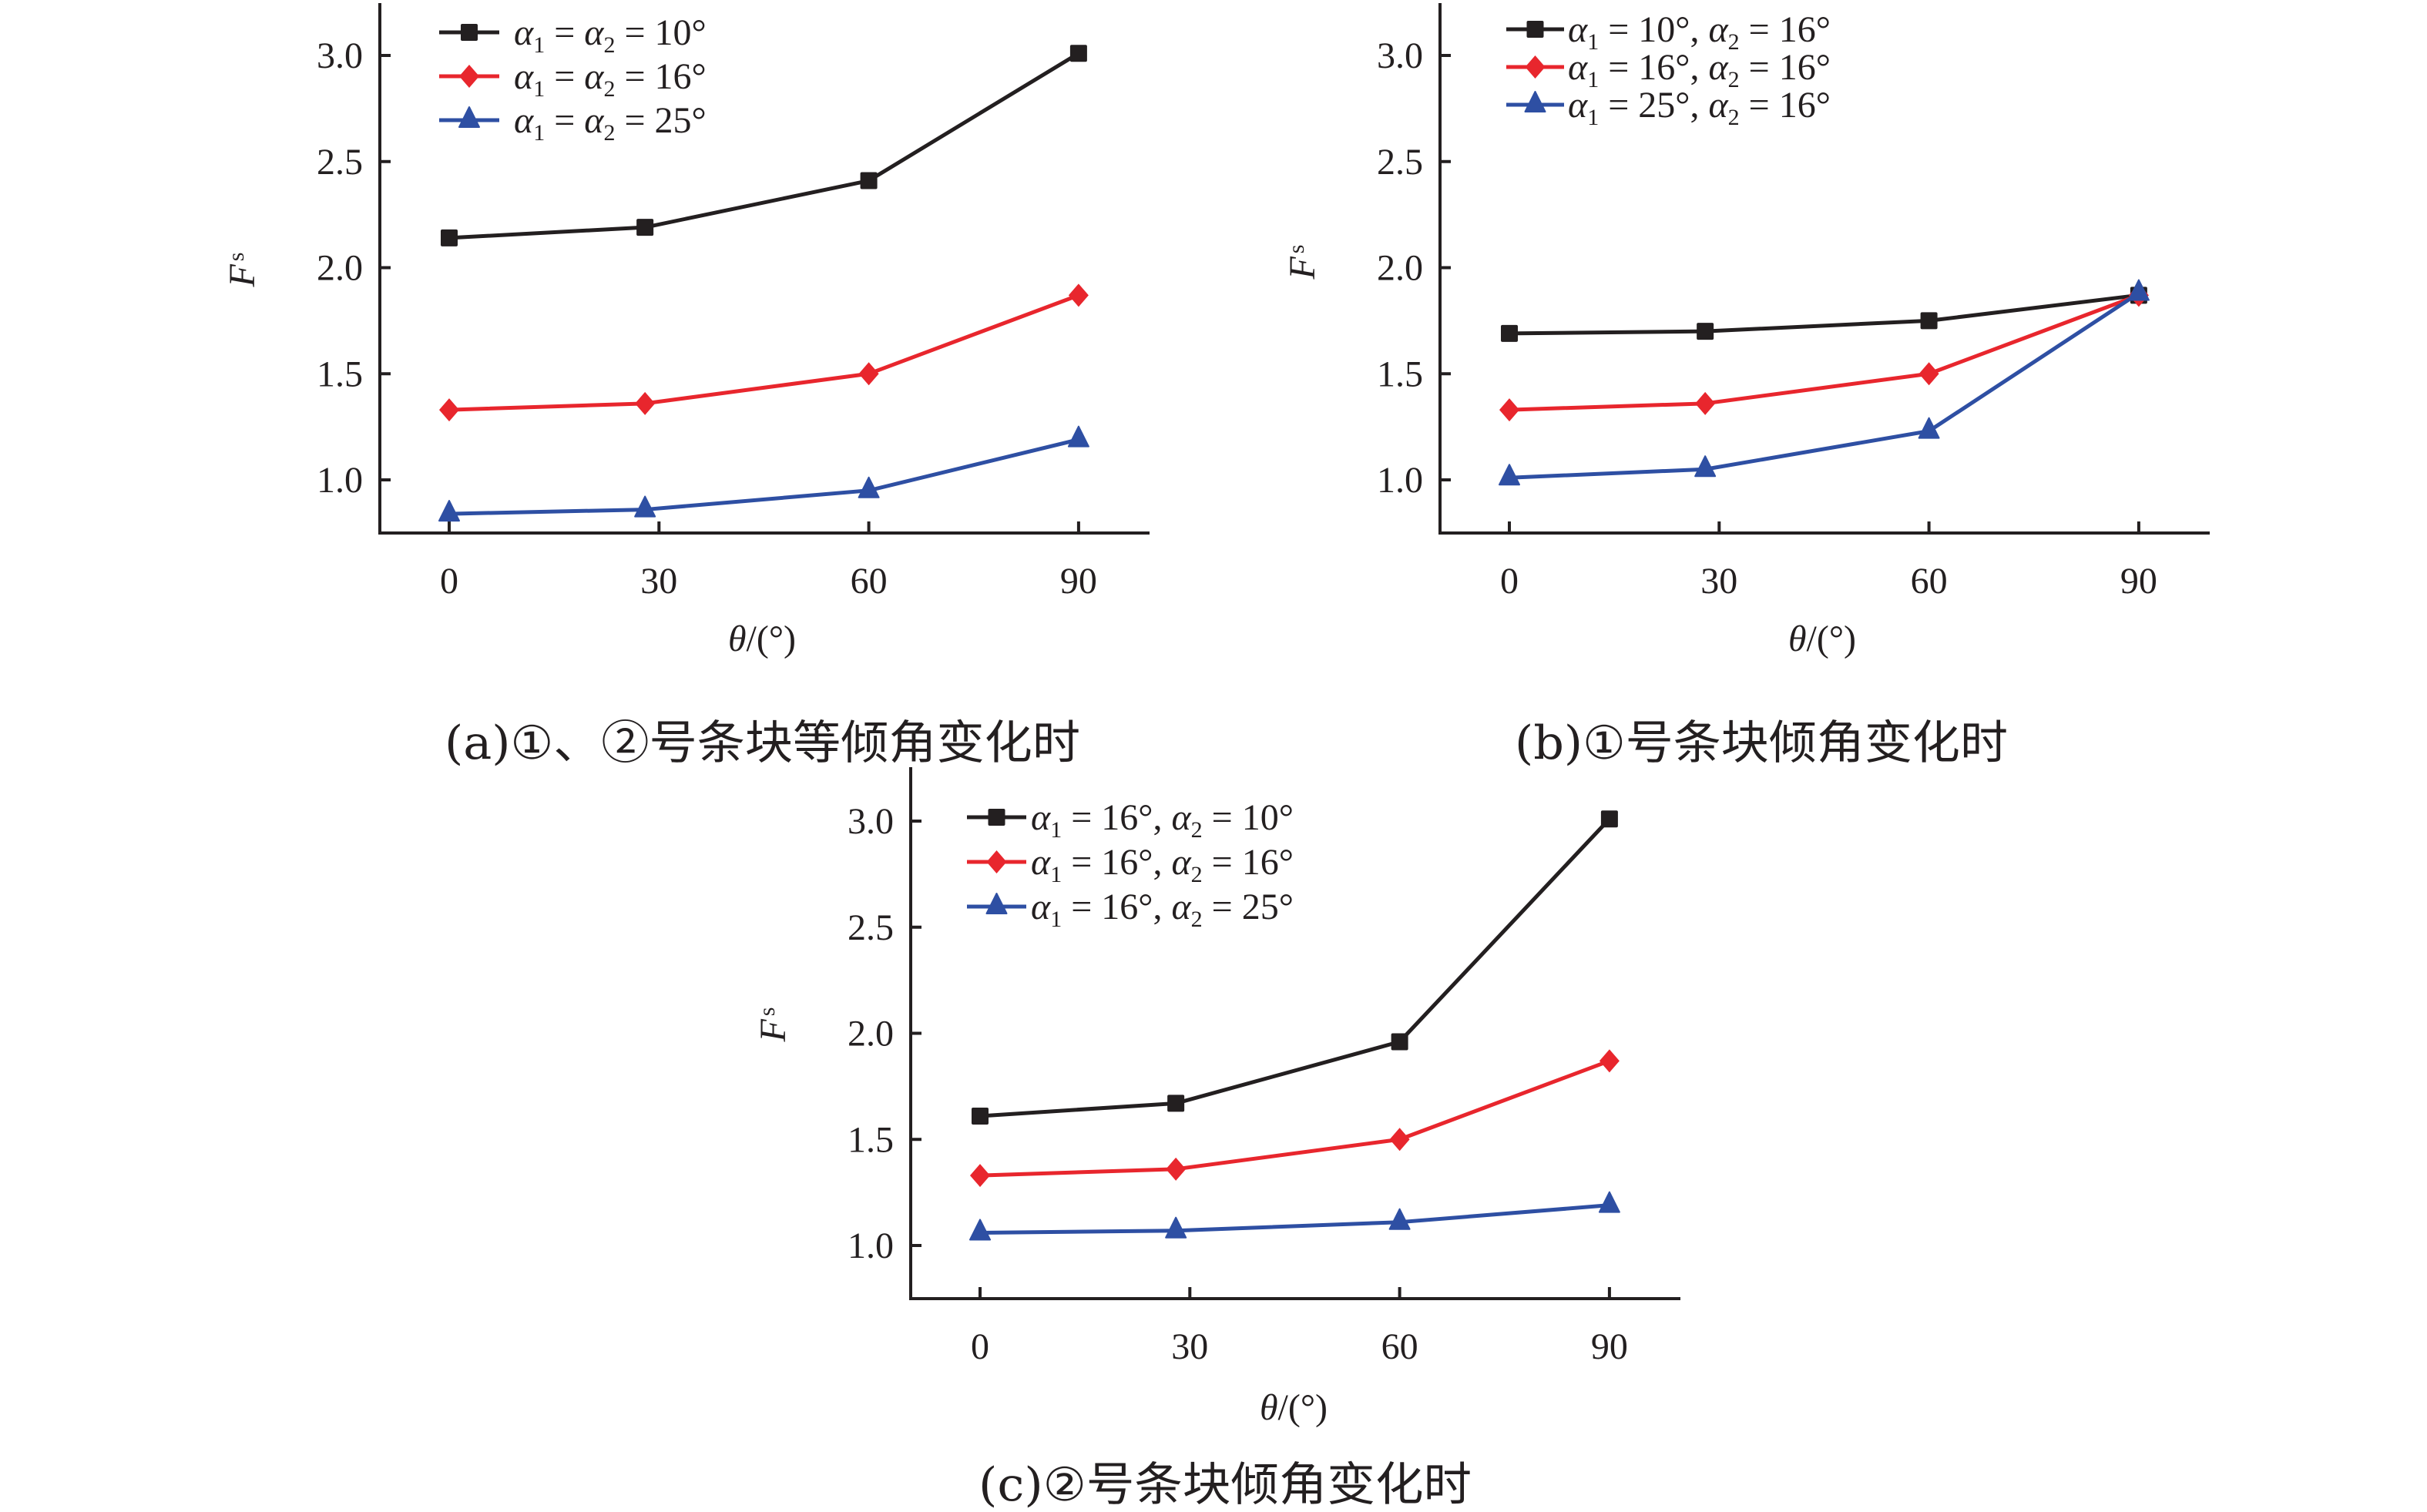  I want to click on legend-label: α1 = 10°, α2 = 16°, so click(1699, 32).